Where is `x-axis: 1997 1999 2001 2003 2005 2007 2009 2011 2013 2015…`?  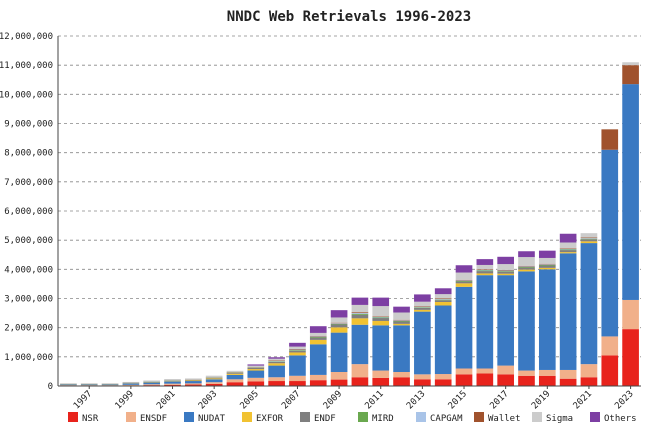
x-axis: 1997 1999 2001 2003 2005 2007 2009 2011 2013 2015… is located at coordinates (349, 398).